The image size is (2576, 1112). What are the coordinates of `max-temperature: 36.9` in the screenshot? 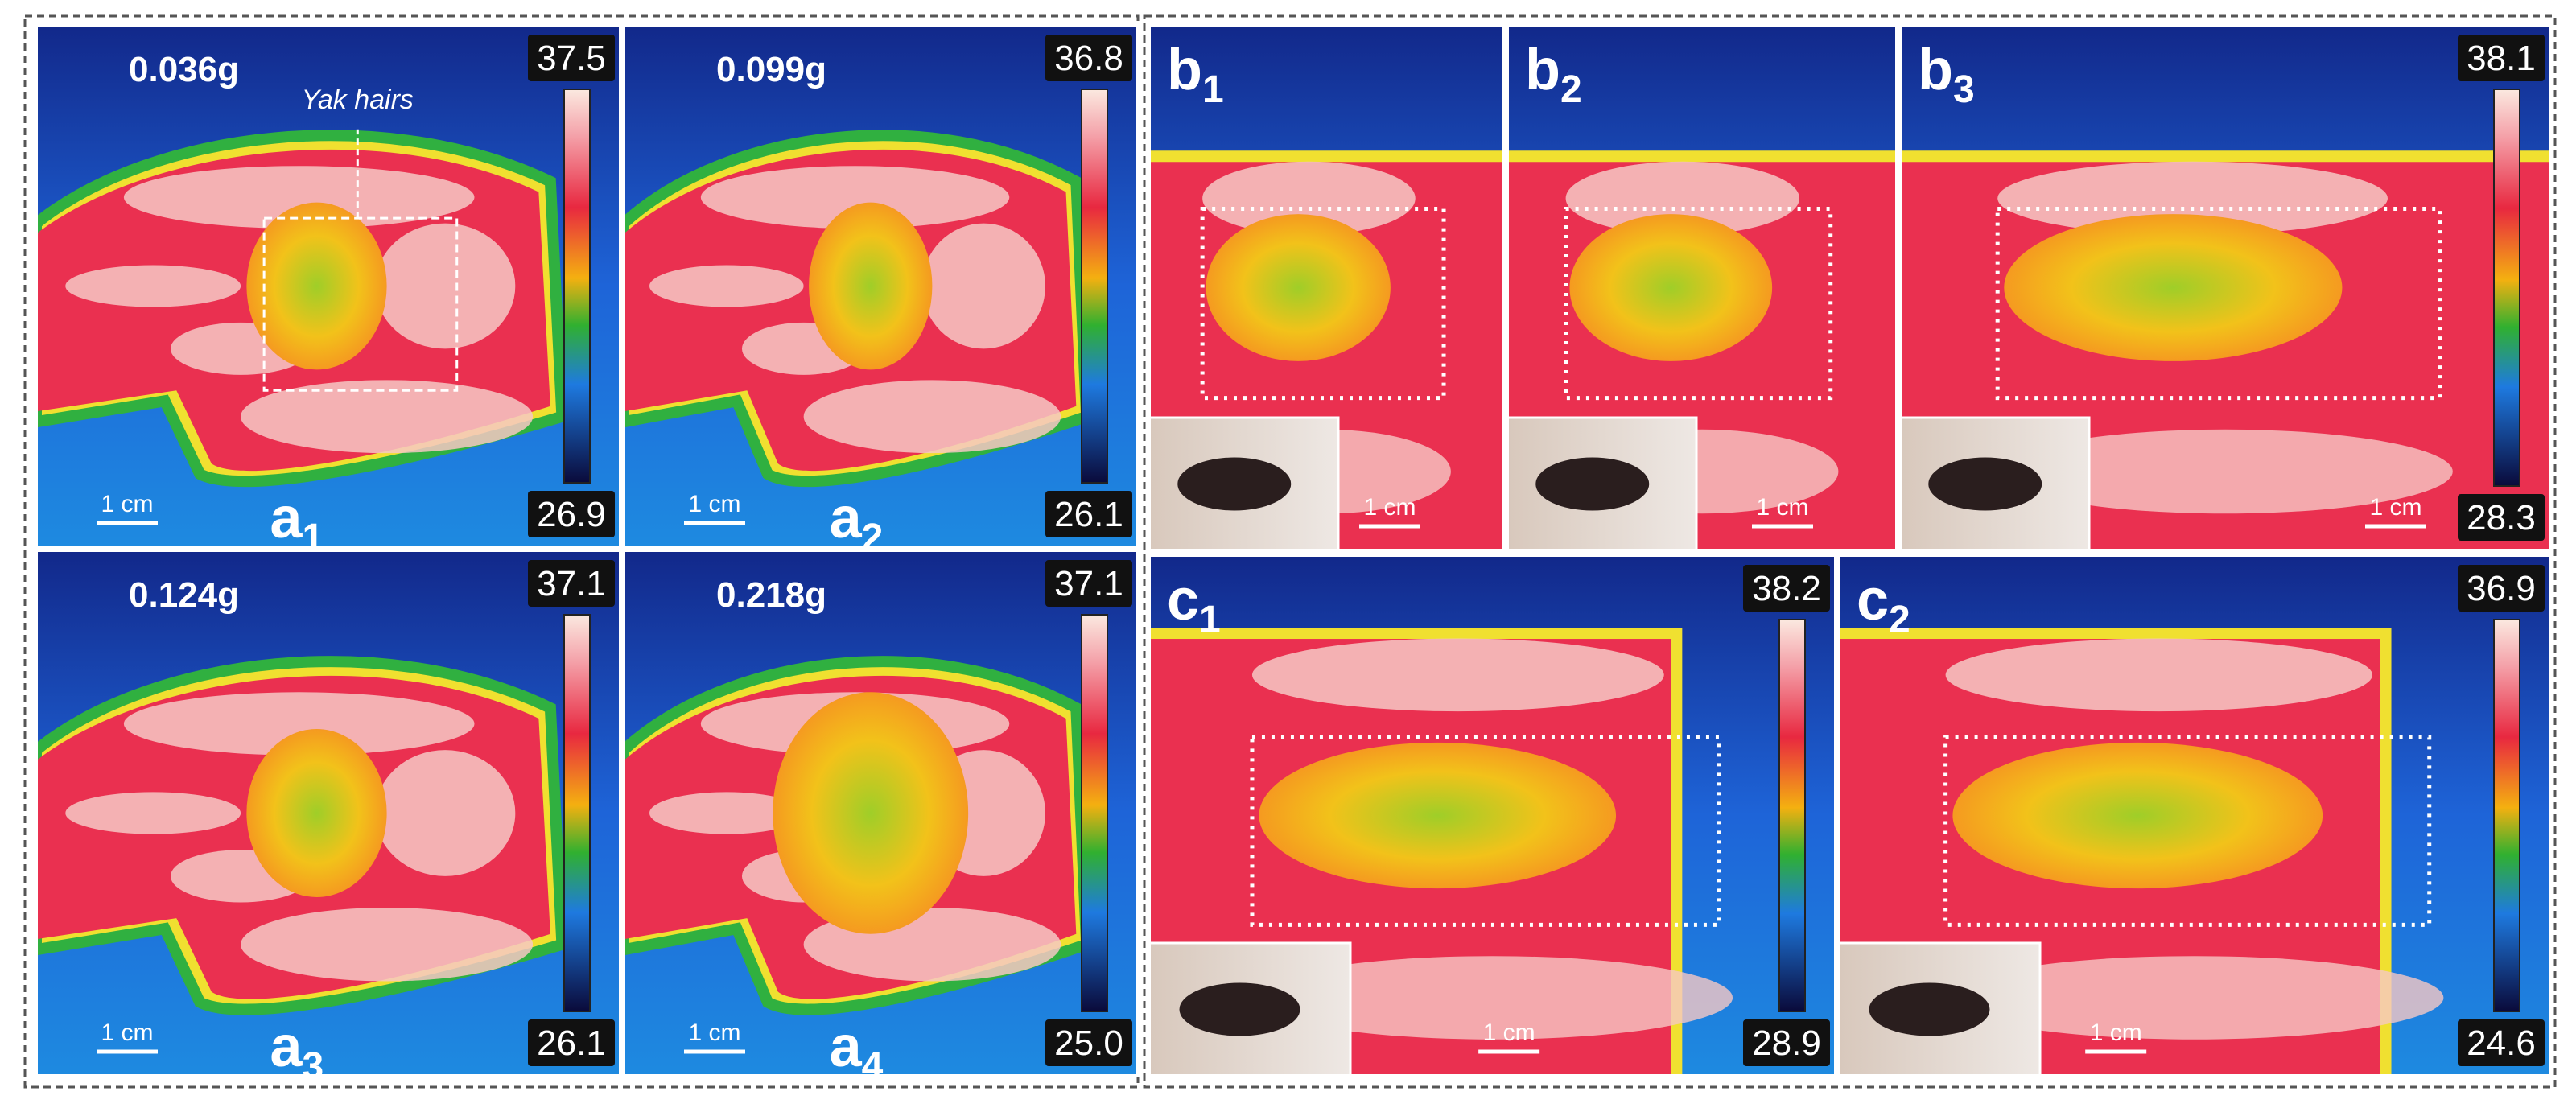 It's located at (2501, 588).